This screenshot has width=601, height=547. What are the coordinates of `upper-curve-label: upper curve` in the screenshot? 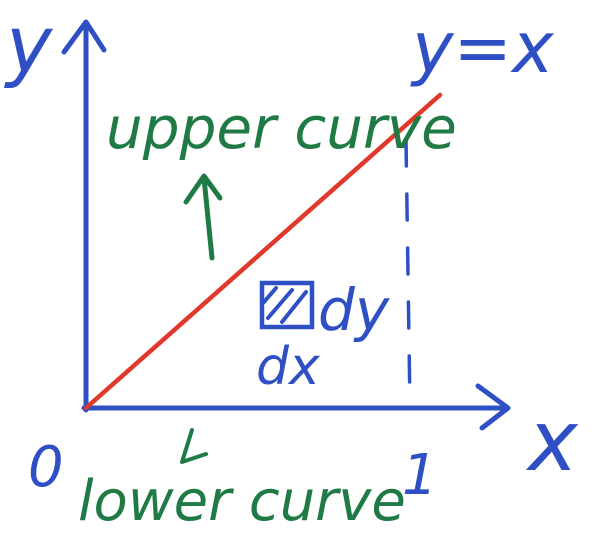 It's located at (281, 128).